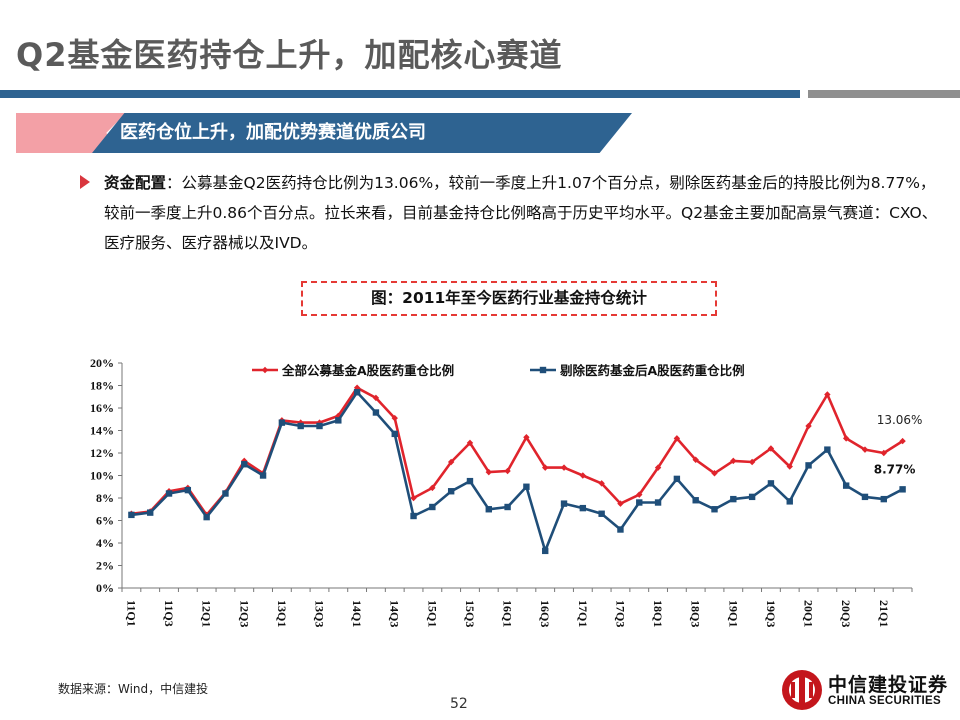 Image resolution: width=960 pixels, height=720 pixels. What do you see at coordinates (105, 543) in the screenshot?
I see `y-tick-label: 4%` at bounding box center [105, 543].